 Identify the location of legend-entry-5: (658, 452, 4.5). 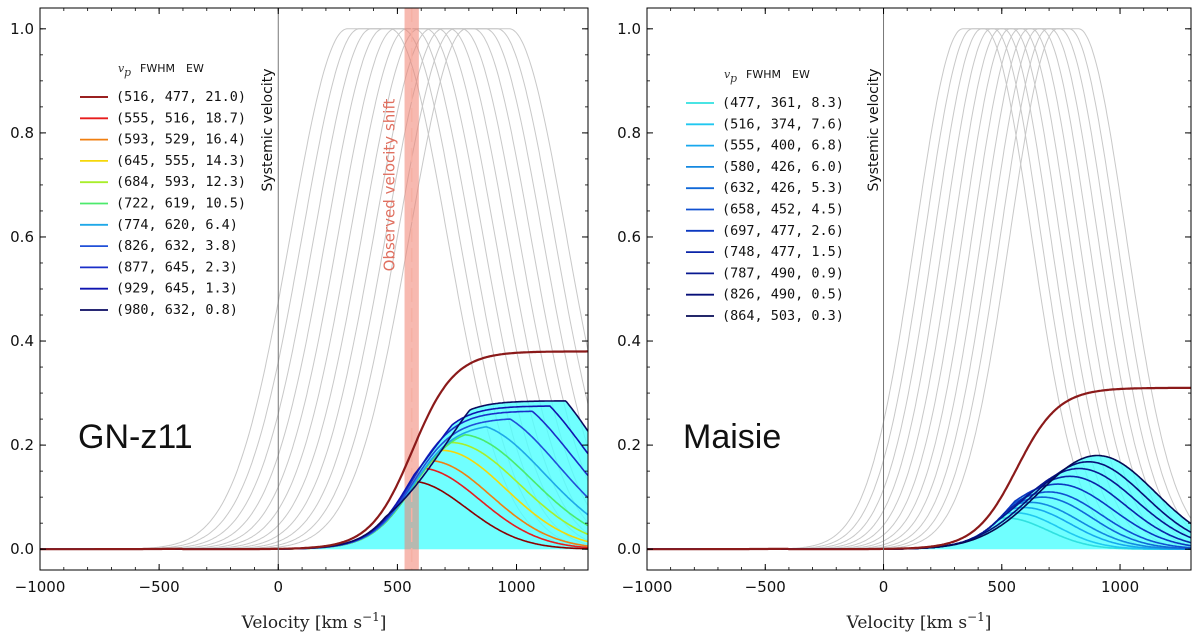
(783, 210).